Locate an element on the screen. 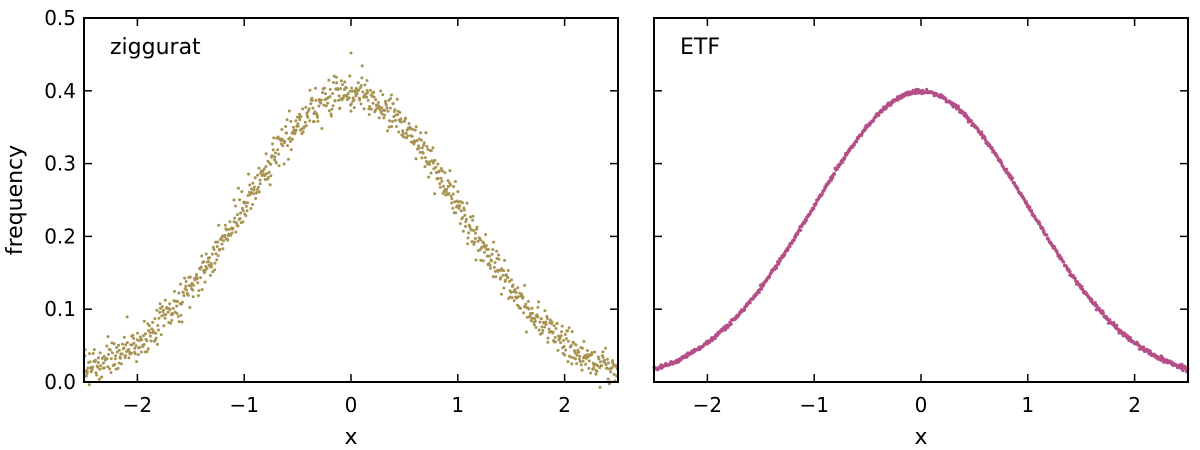 The height and width of the screenshot is (450, 1200). x-tick-label: 0 is located at coordinates (351, 405).